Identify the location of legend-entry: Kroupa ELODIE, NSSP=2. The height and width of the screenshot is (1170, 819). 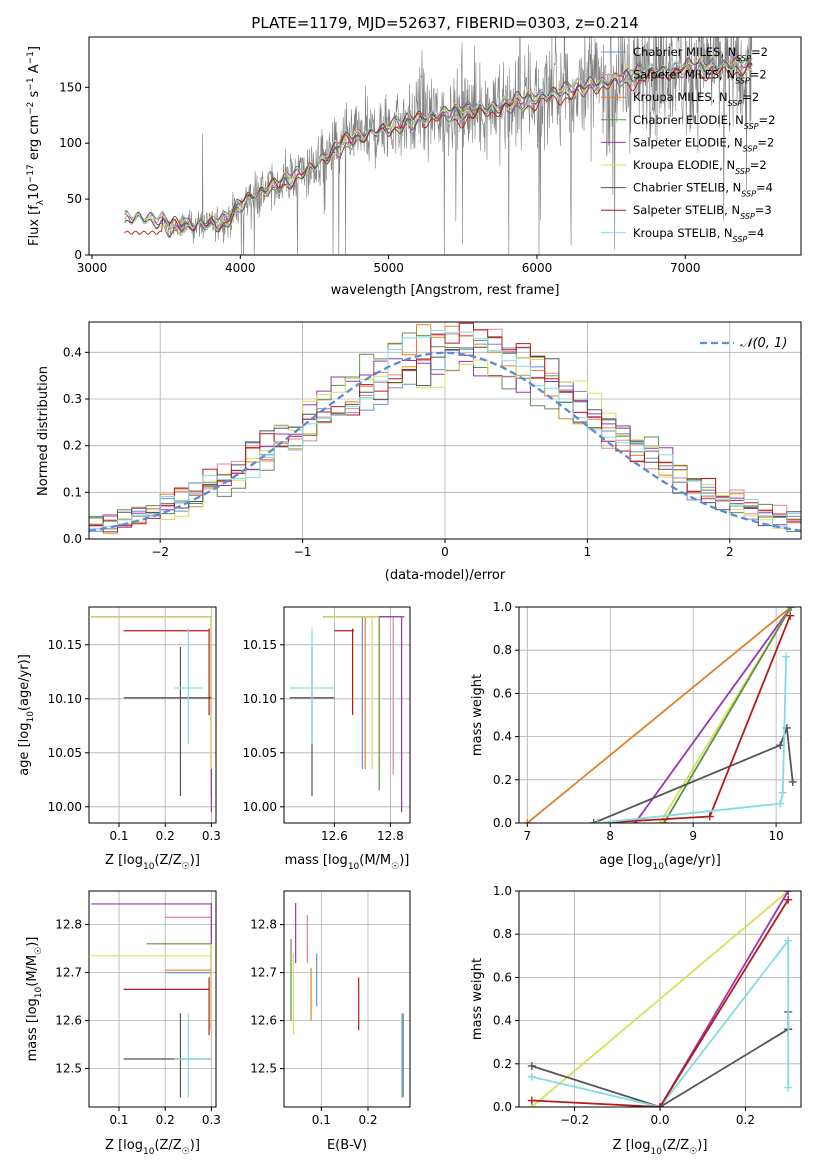
(700, 167).